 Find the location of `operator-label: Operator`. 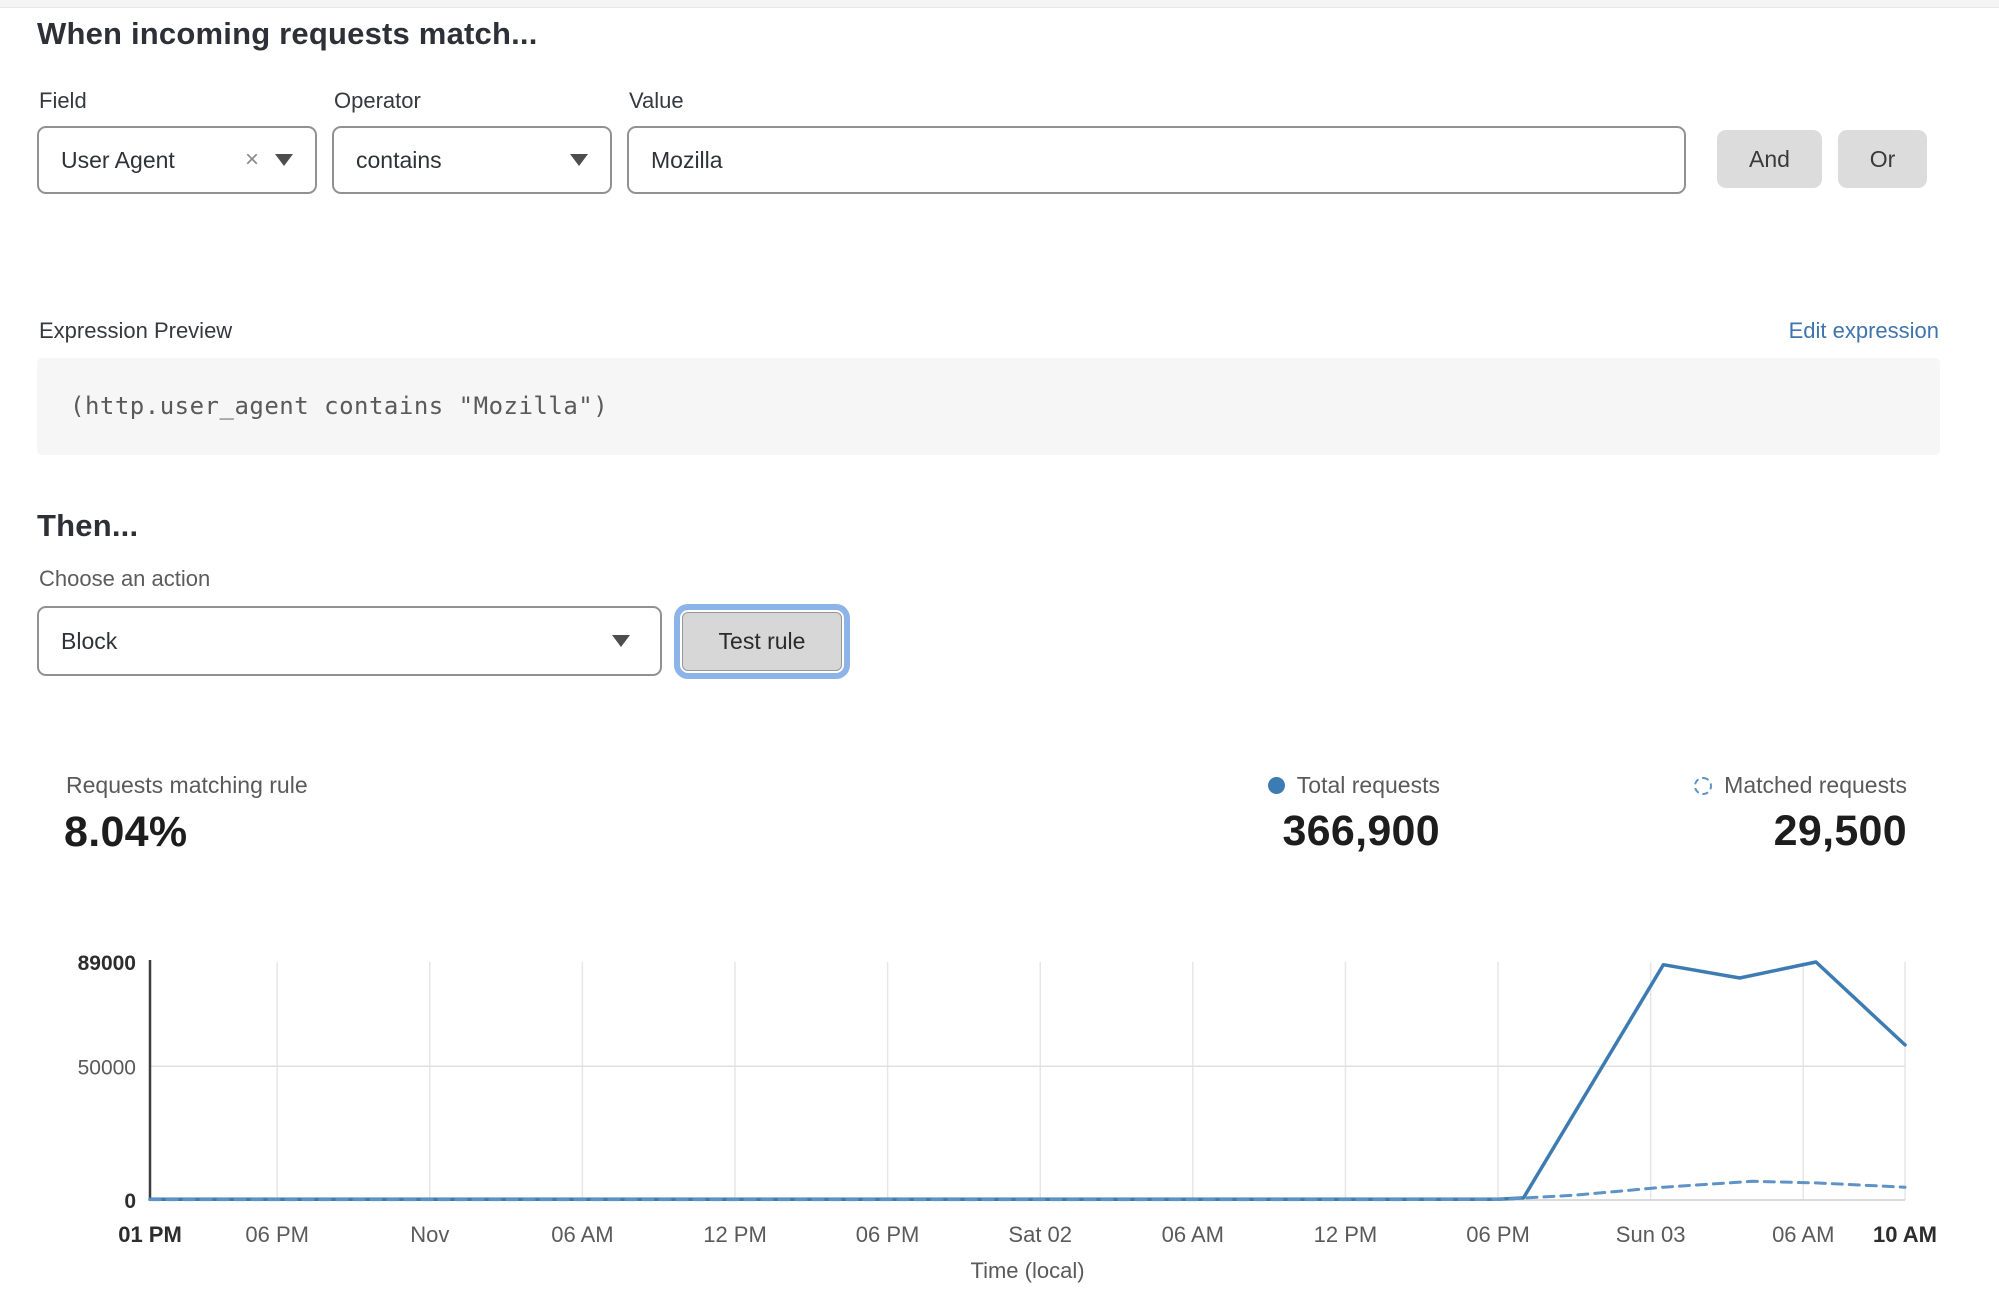

operator-label: Operator is located at coordinates (377, 100).